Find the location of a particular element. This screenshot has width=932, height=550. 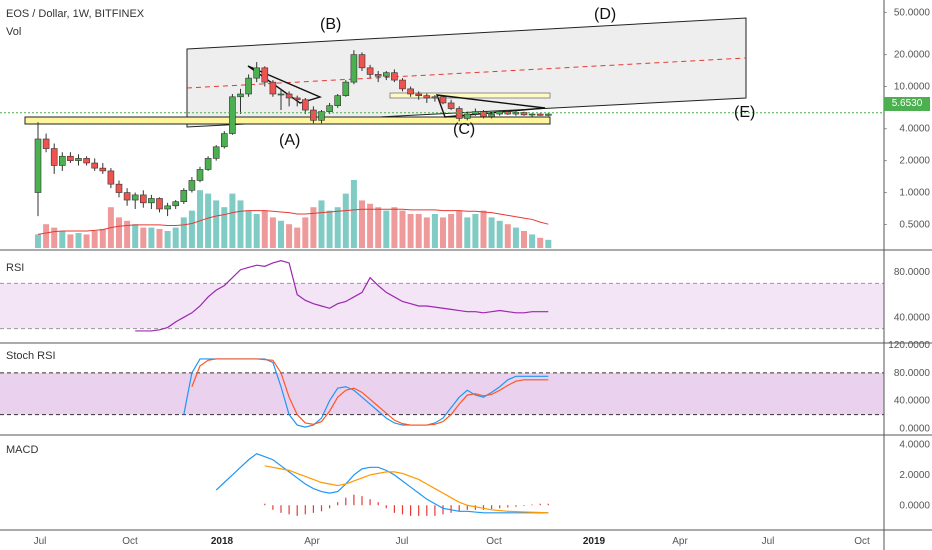

wave-label-a: (A) is located at coordinates (290, 140).